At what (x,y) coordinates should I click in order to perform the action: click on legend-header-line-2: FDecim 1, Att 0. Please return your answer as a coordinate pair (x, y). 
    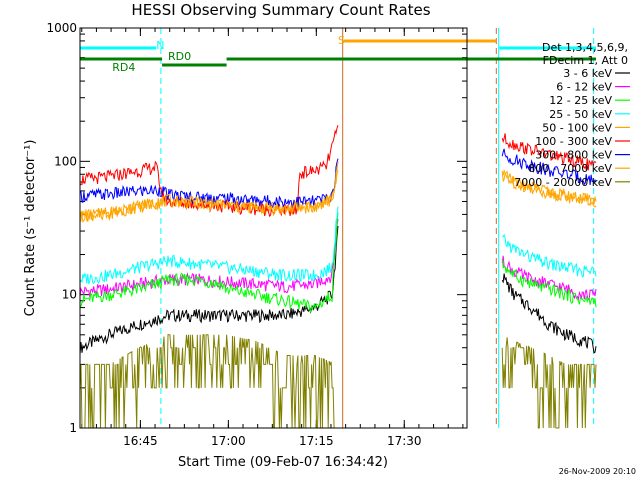
    Looking at the image, I should click on (585, 60).